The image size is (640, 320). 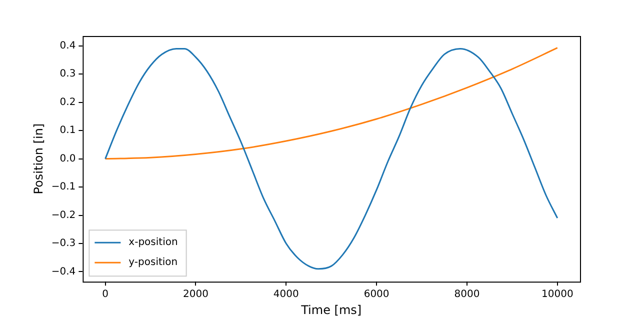 What do you see at coordinates (153, 262) in the screenshot?
I see `legend-label: y-position` at bounding box center [153, 262].